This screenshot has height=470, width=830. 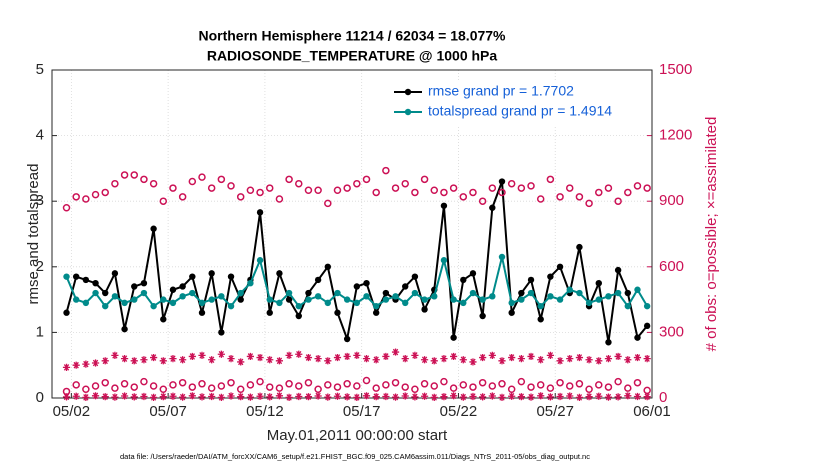 What do you see at coordinates (40, 135) in the screenshot?
I see `y-tick-label: 4` at bounding box center [40, 135].